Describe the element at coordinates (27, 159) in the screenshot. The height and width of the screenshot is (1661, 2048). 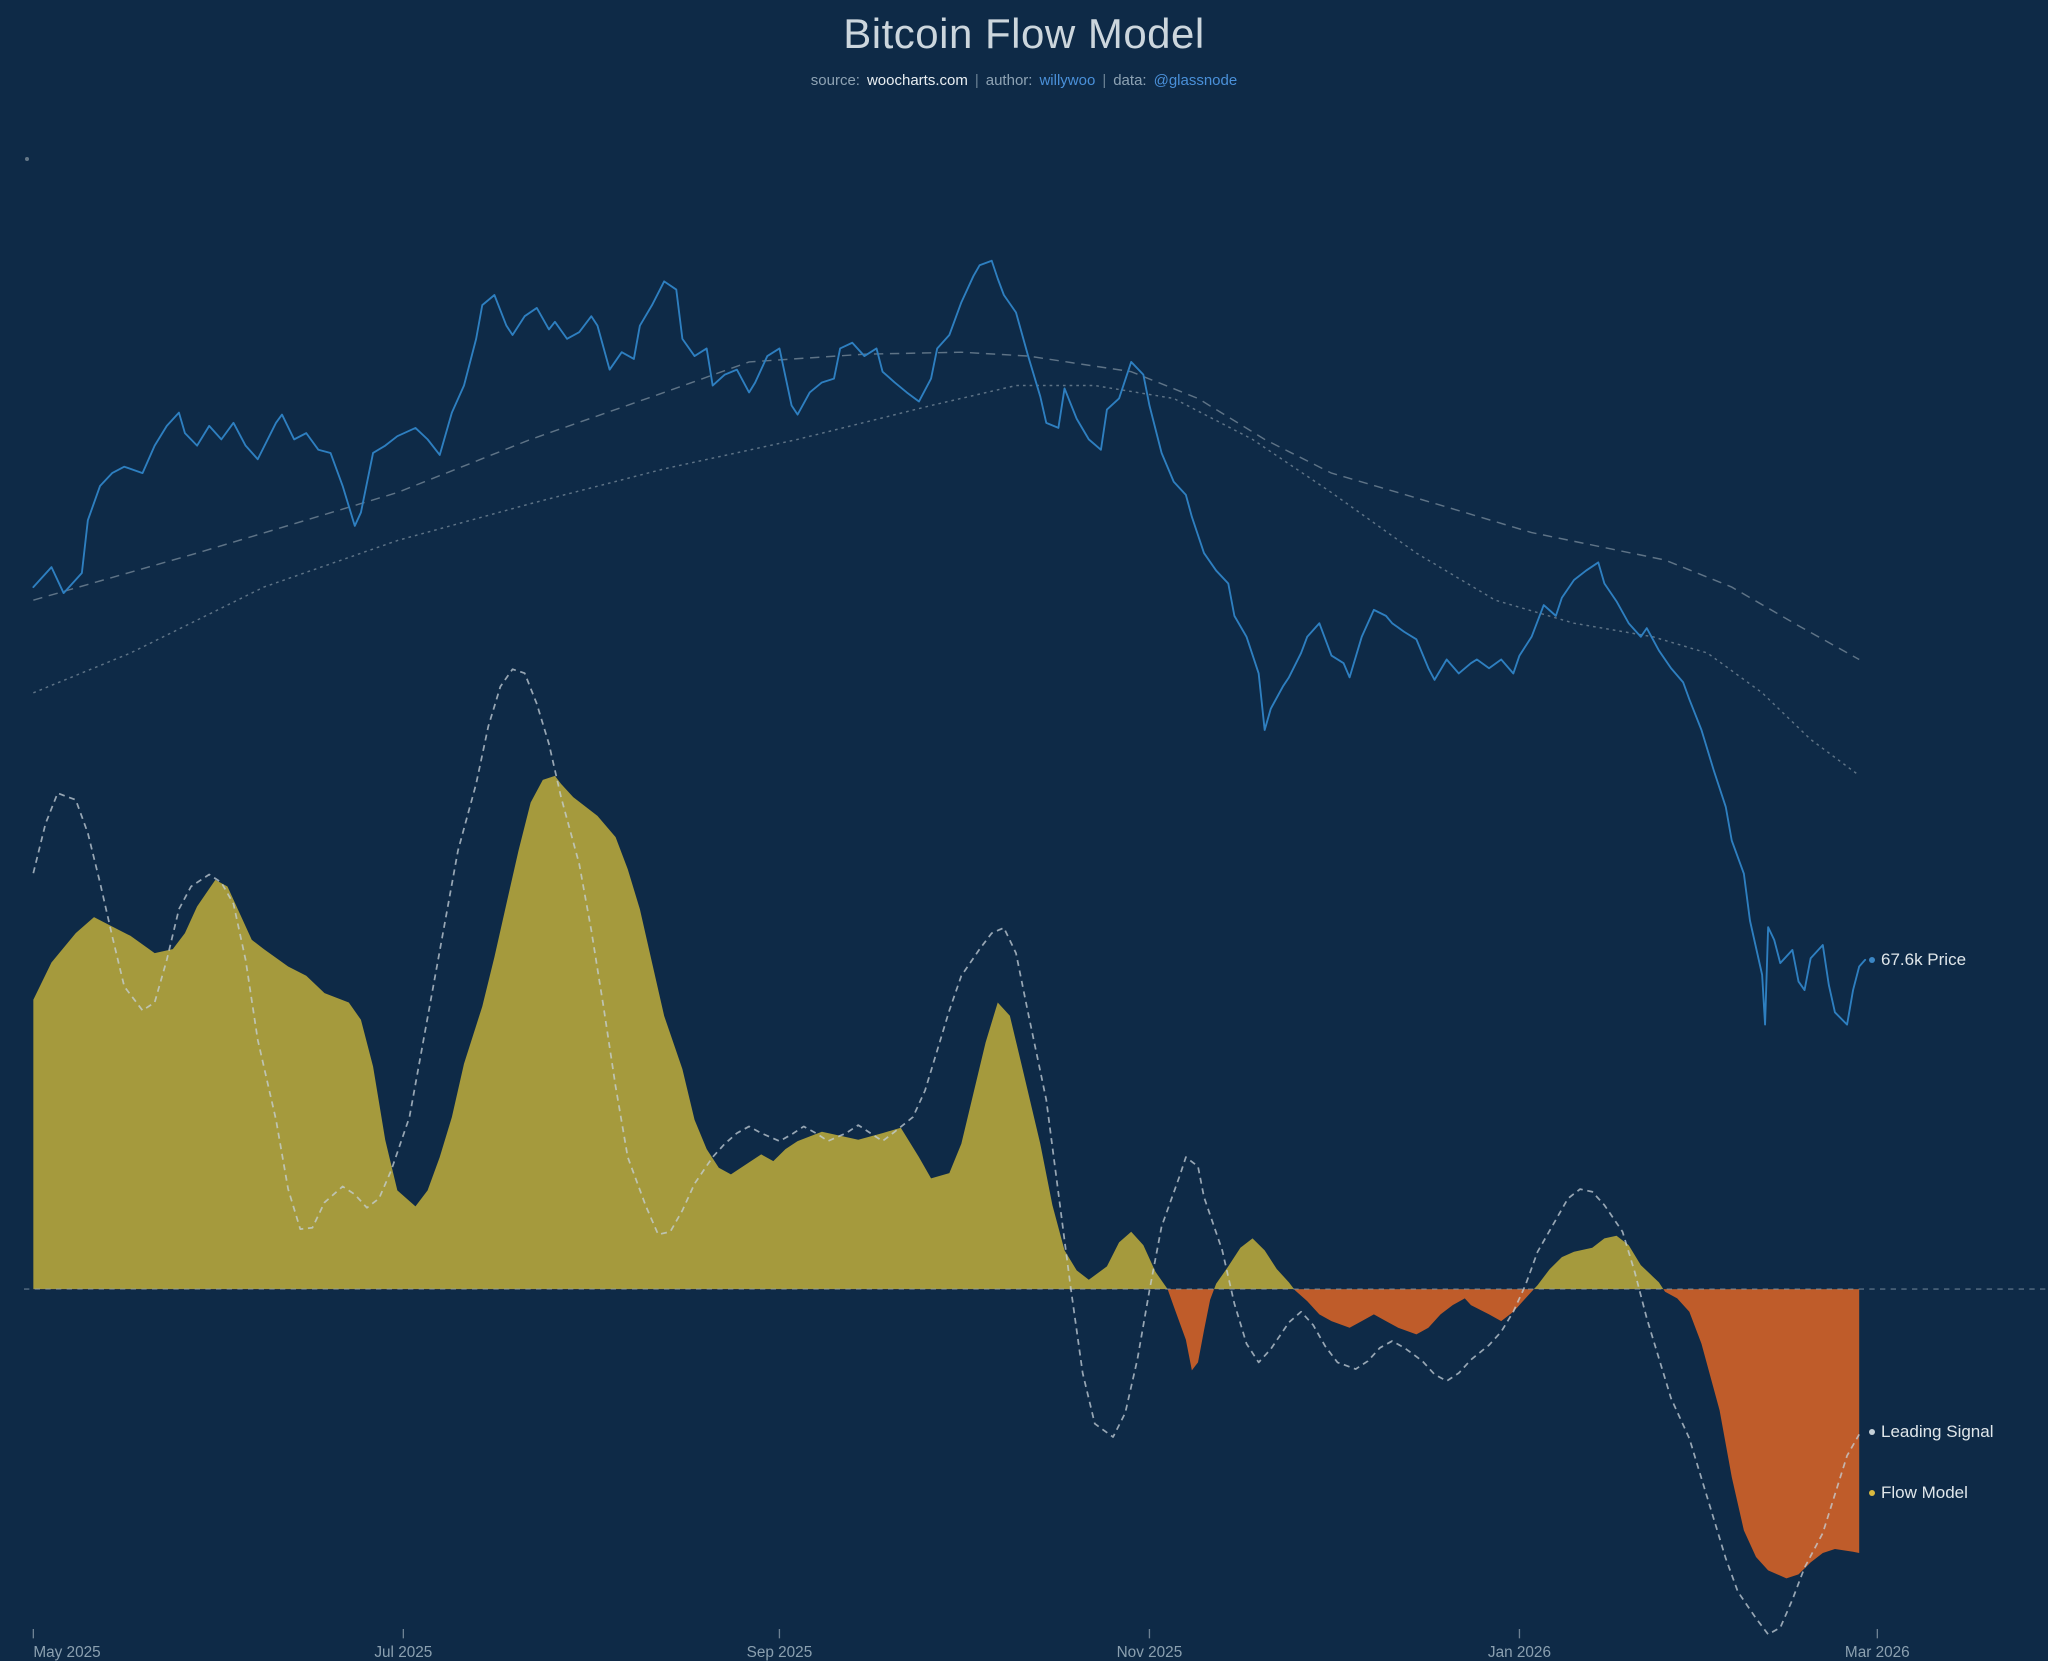
I see `corner-dot` at that location.